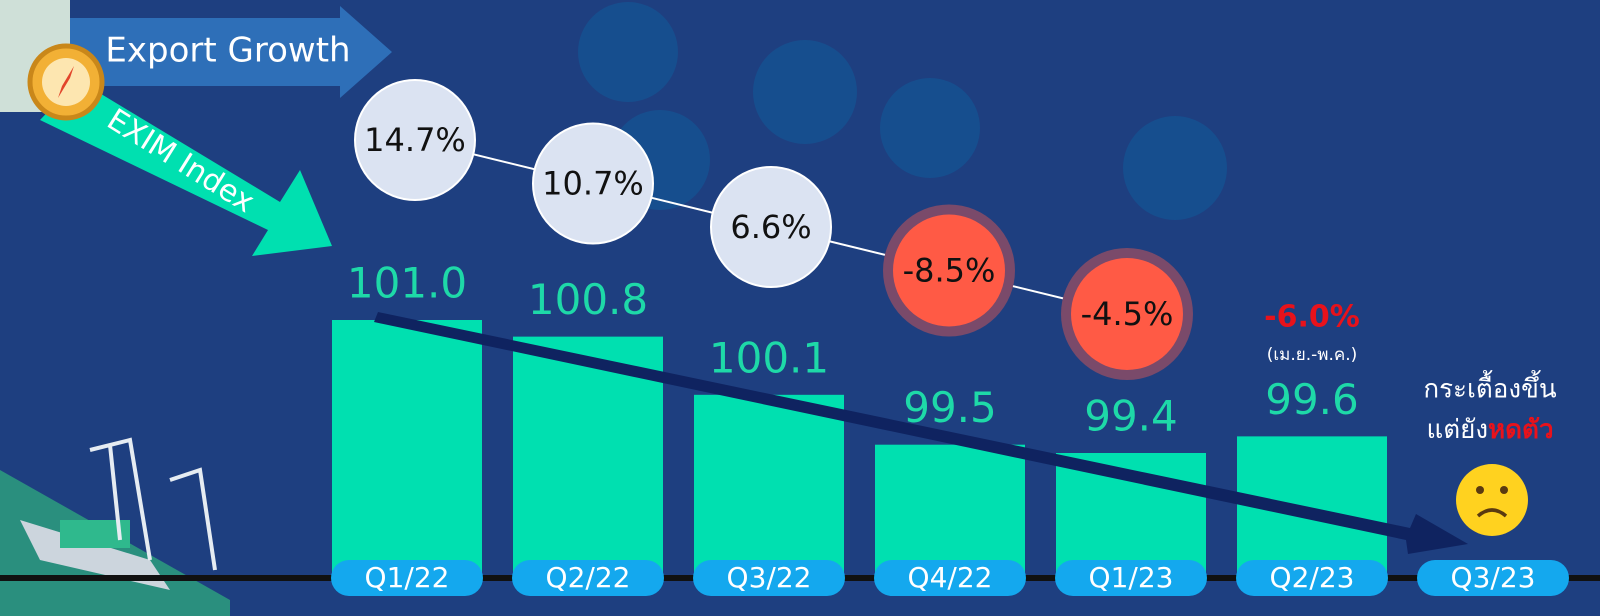  Describe the element at coordinates (1312, 355) in the screenshot. I see `period-note: (เม.ย.-พ.ค.)` at that location.